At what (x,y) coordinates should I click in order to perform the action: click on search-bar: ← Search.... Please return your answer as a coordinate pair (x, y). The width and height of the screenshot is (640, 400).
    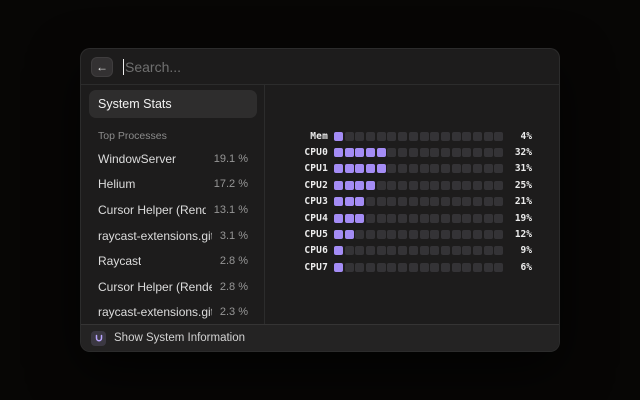
    Looking at the image, I should click on (320, 67).